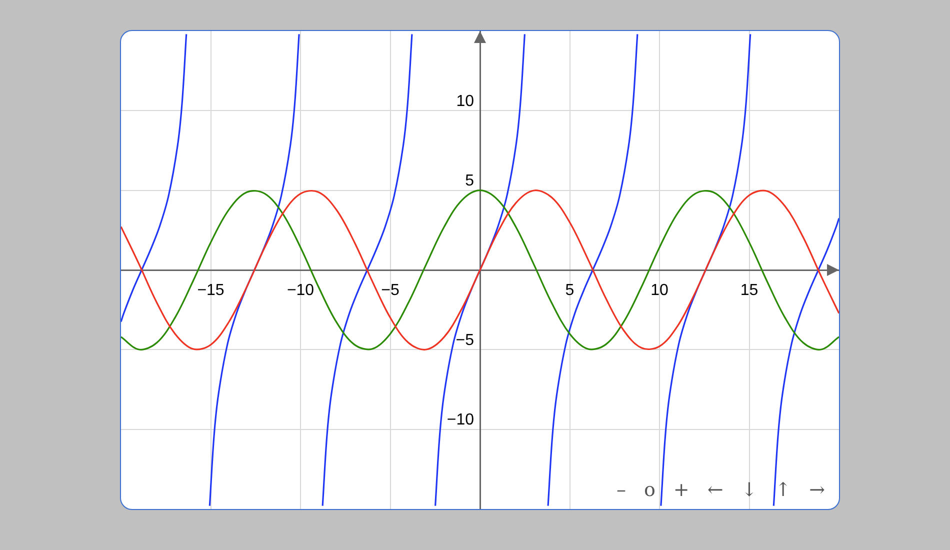 This screenshot has height=550, width=950. I want to click on x-tick-label: 10, so click(659, 291).